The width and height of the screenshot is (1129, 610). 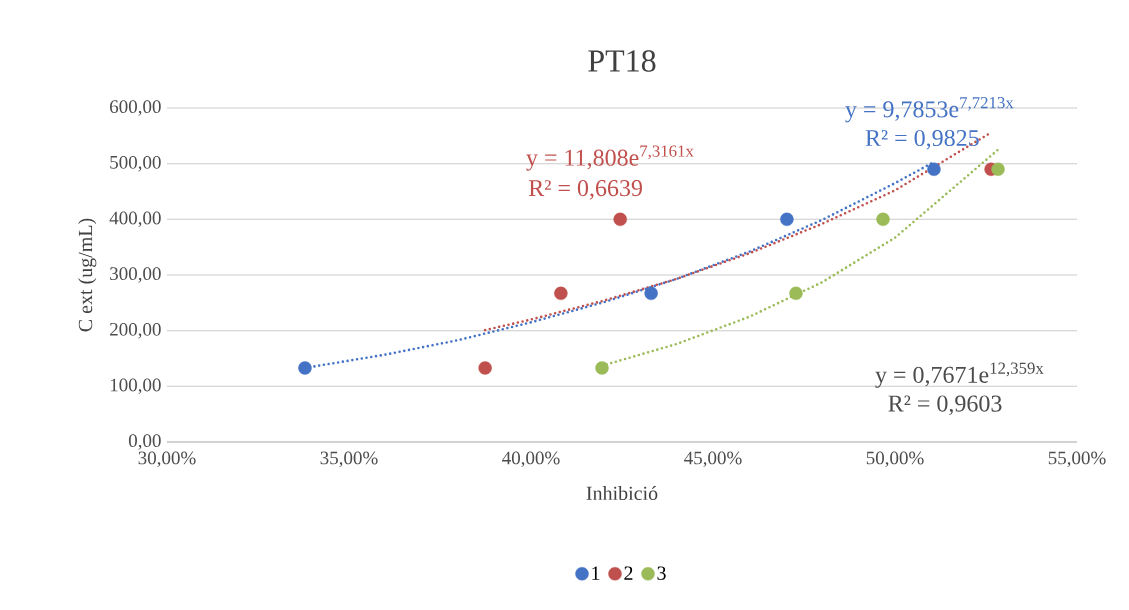 I want to click on legend-label: 1, so click(x=596, y=573).